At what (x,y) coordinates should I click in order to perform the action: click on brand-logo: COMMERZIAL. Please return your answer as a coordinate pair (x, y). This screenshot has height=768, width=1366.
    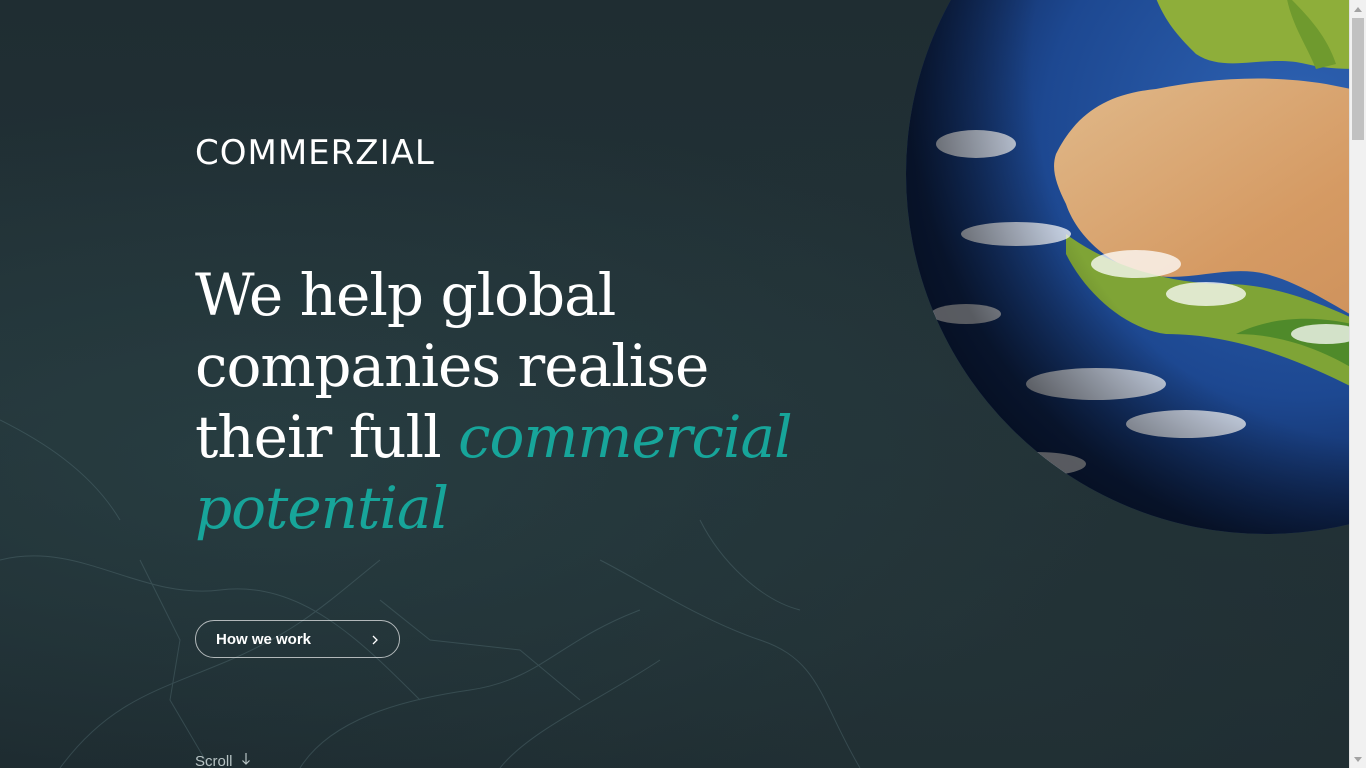
    Looking at the image, I should click on (315, 153).